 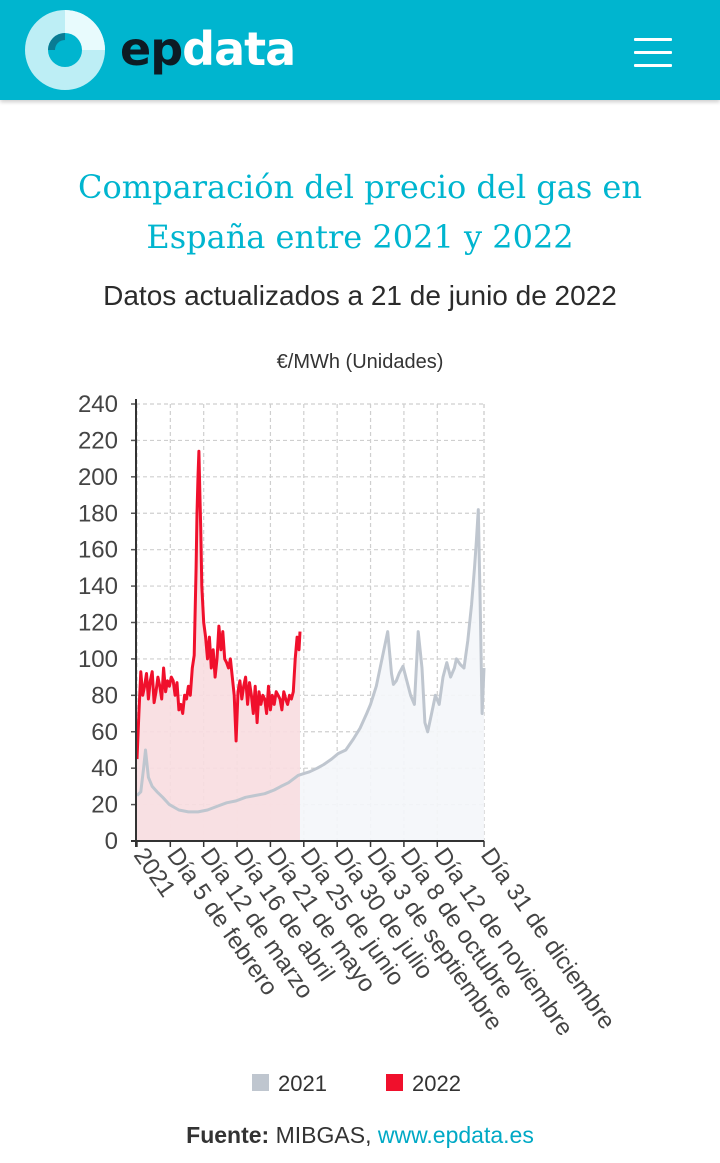 What do you see at coordinates (310, 661) in the screenshot?
I see `series-line-2021` at bounding box center [310, 661].